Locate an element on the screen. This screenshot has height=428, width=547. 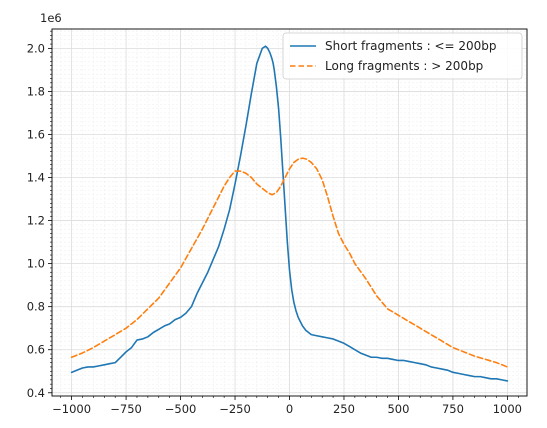
legend-label: Short fragments : <= 200bp is located at coordinates (411, 46).